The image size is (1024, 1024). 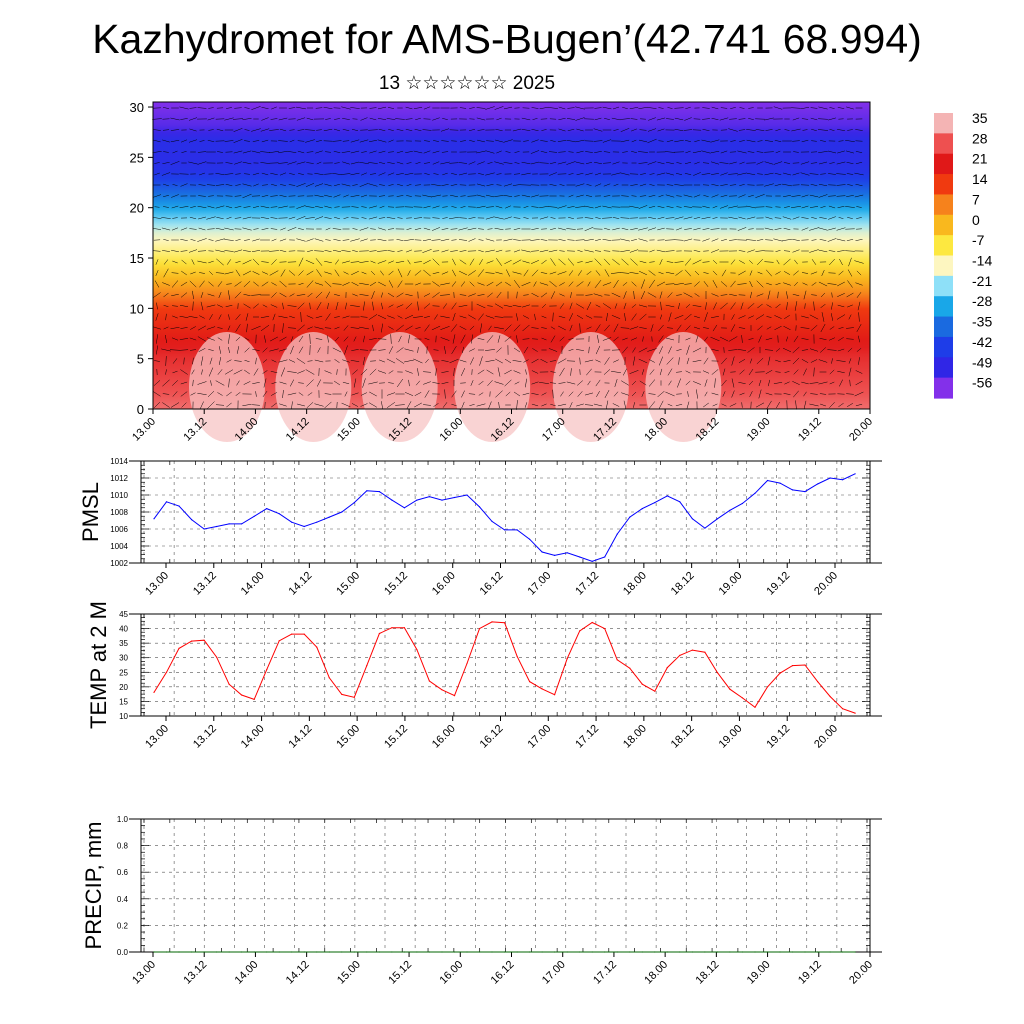 What do you see at coordinates (731, 584) in the screenshot?
I see `x-tick-label: 19.00` at bounding box center [731, 584].